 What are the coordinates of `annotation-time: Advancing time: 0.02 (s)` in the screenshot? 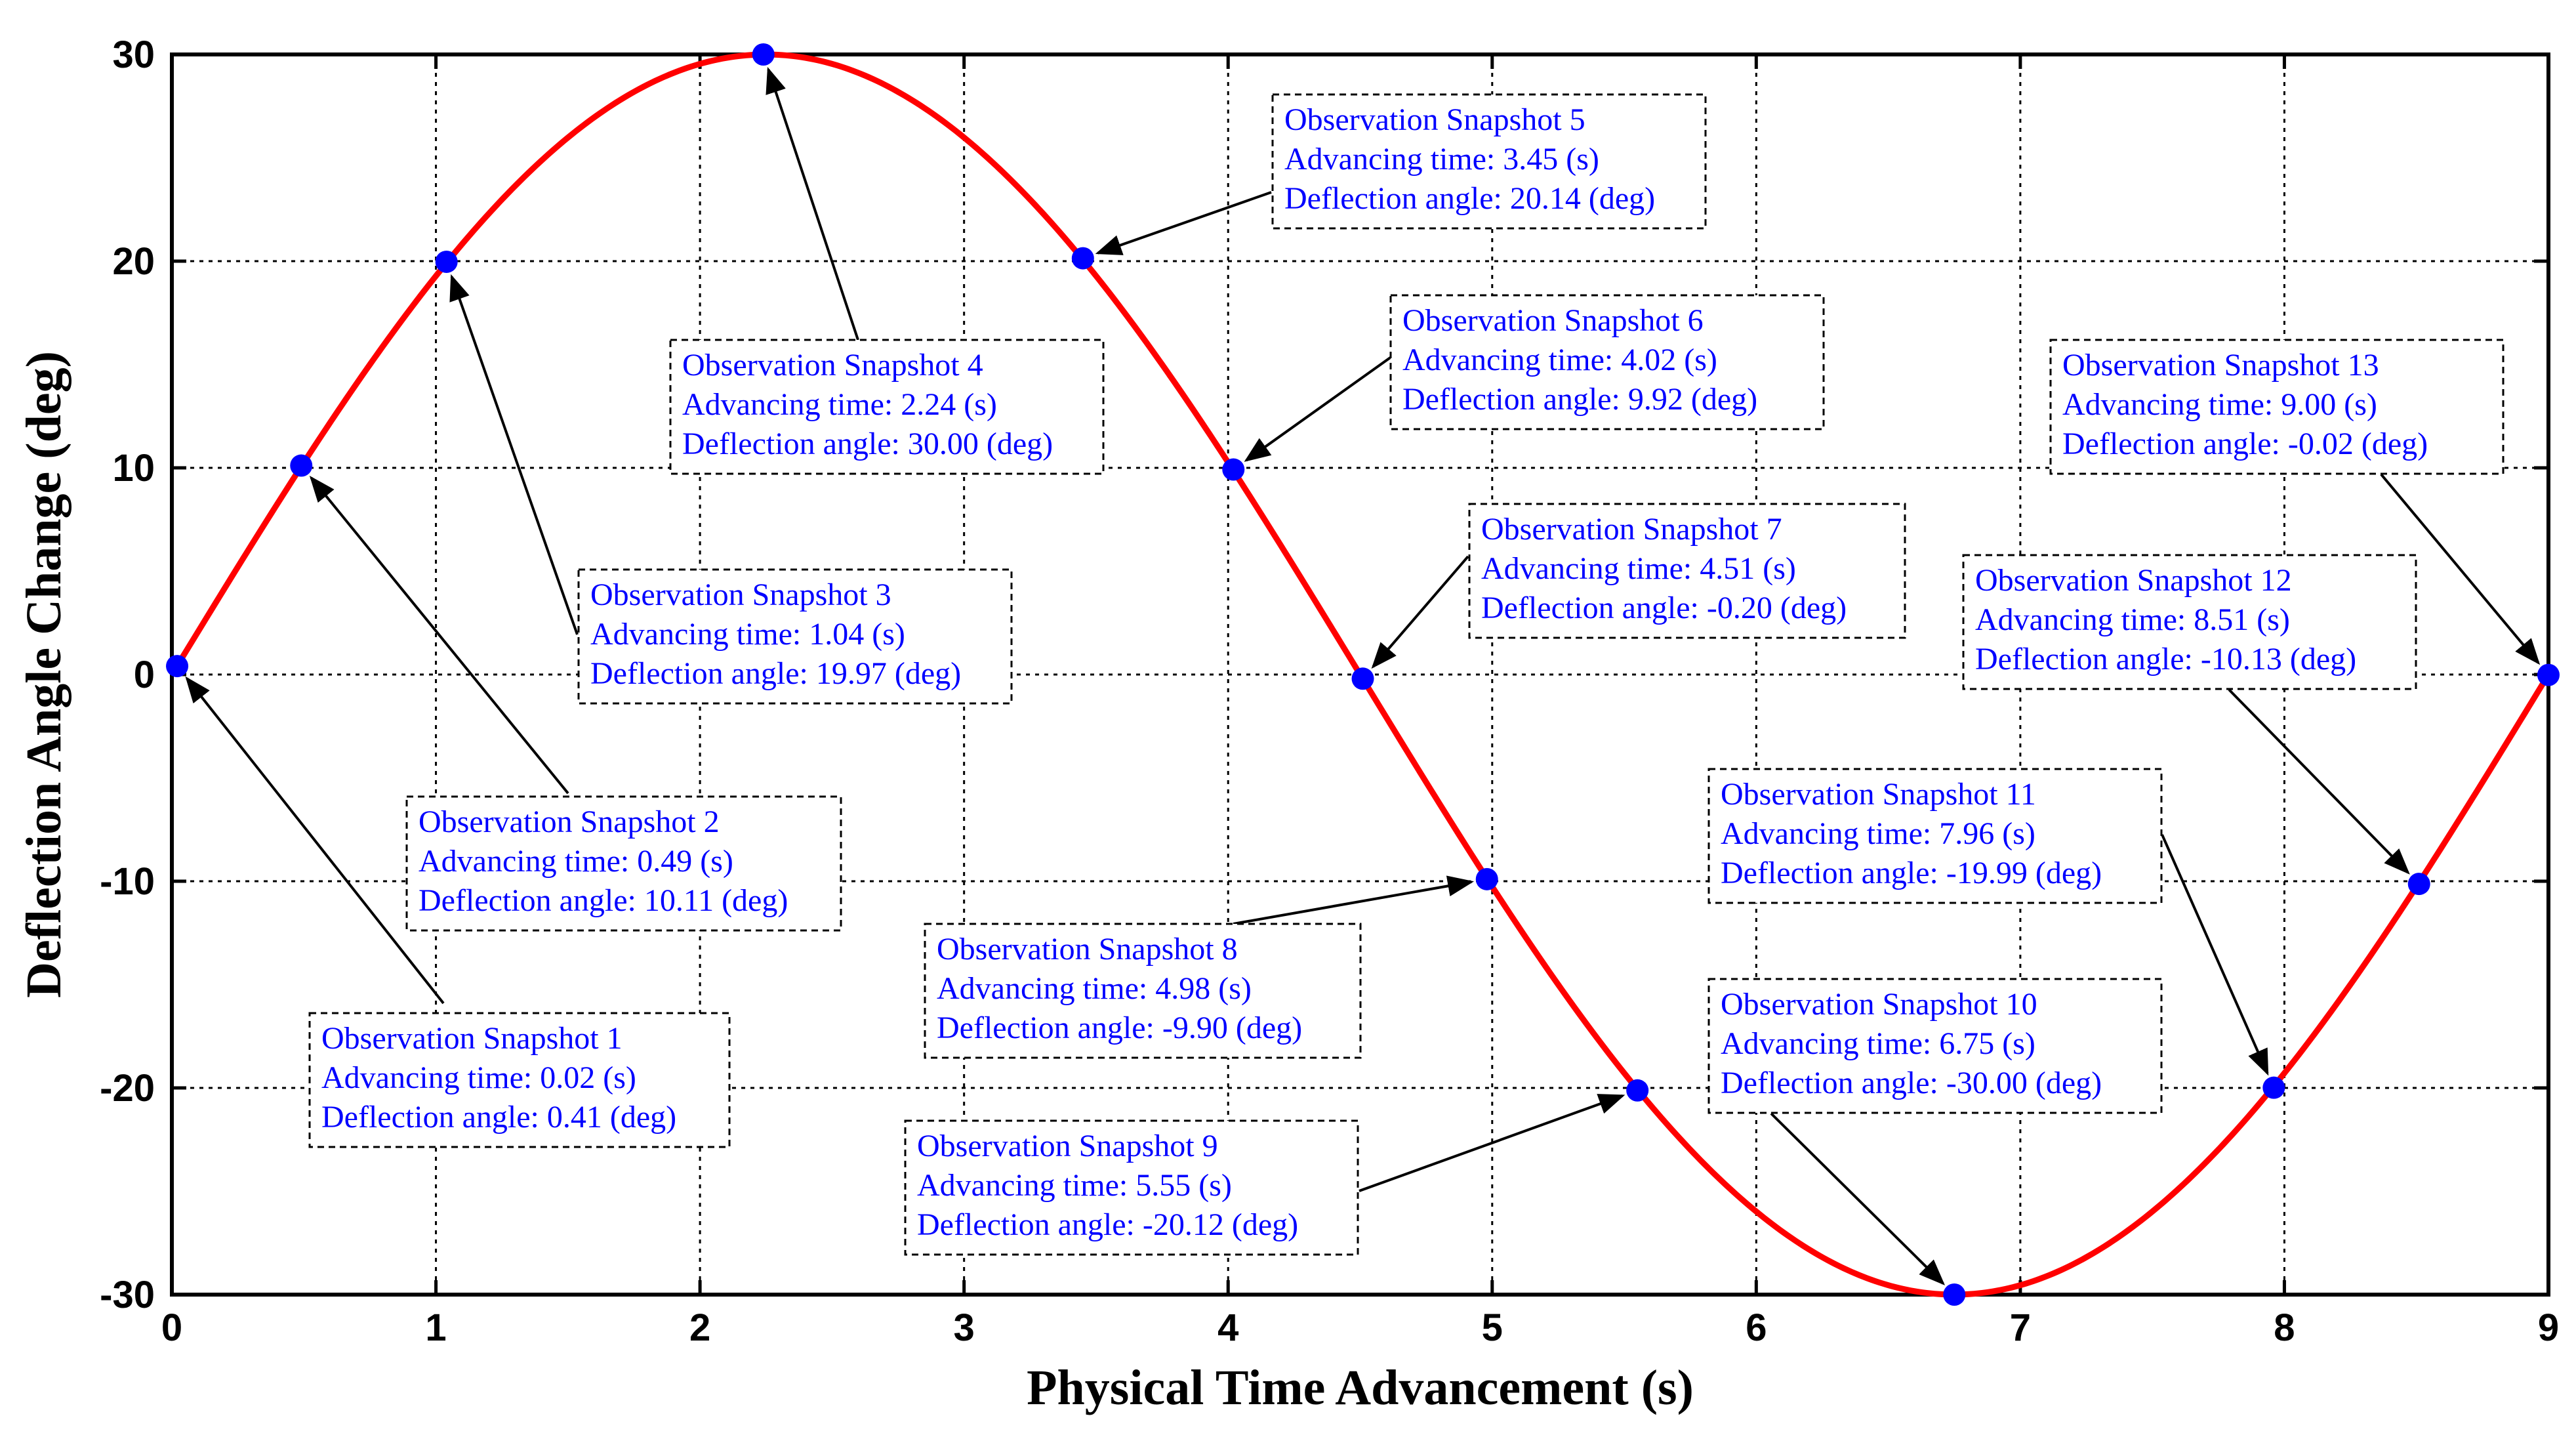 It's located at (478, 1077).